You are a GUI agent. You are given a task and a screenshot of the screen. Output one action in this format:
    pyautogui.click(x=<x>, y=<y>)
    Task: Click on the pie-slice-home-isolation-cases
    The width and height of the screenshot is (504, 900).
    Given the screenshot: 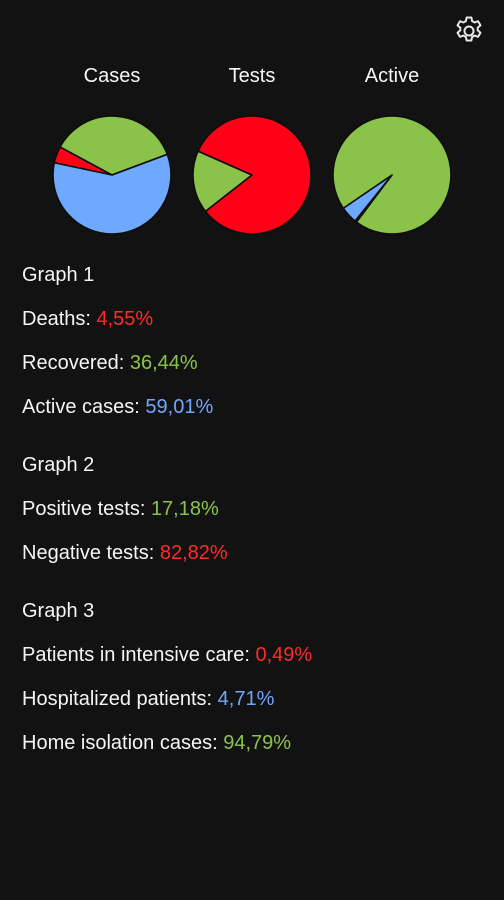 What is the action you would take?
    pyautogui.click(x=392, y=175)
    